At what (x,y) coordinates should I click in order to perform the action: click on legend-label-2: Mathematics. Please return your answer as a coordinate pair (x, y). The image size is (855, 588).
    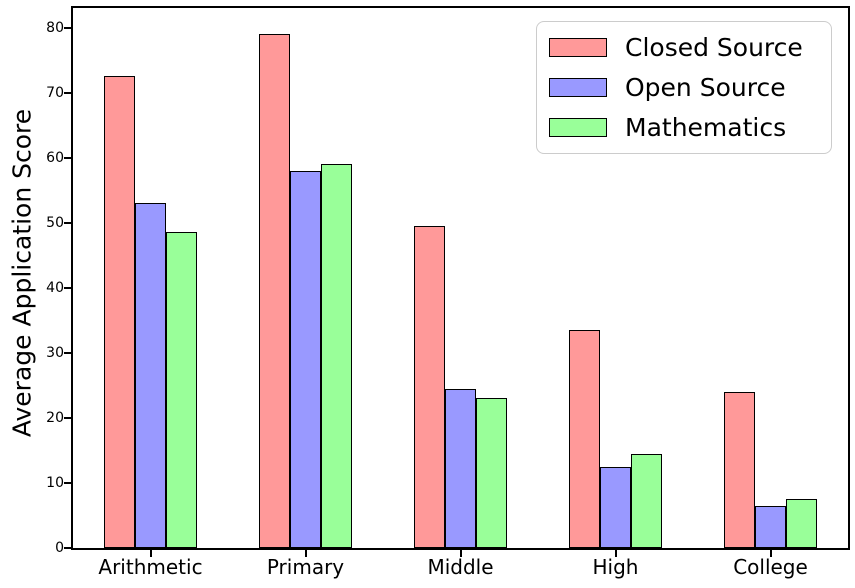
    Looking at the image, I should click on (706, 127).